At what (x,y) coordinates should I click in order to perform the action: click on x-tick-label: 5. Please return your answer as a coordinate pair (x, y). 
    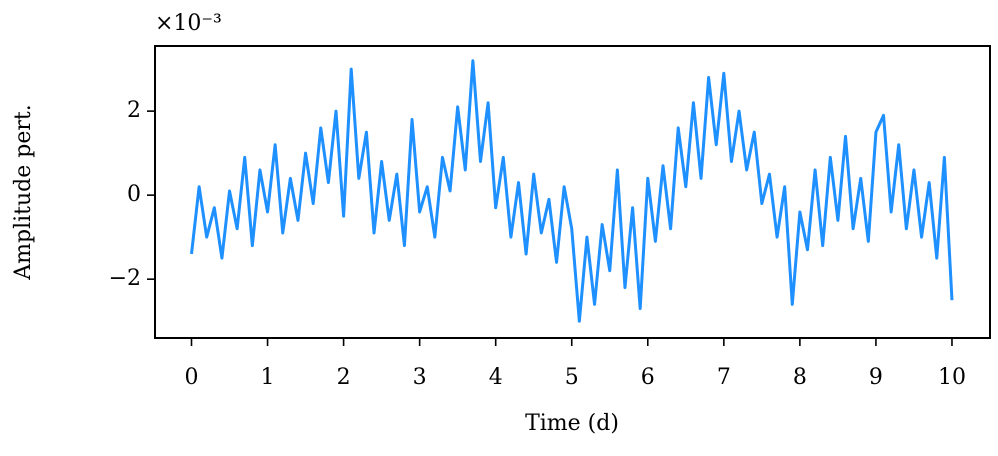
    Looking at the image, I should click on (572, 377).